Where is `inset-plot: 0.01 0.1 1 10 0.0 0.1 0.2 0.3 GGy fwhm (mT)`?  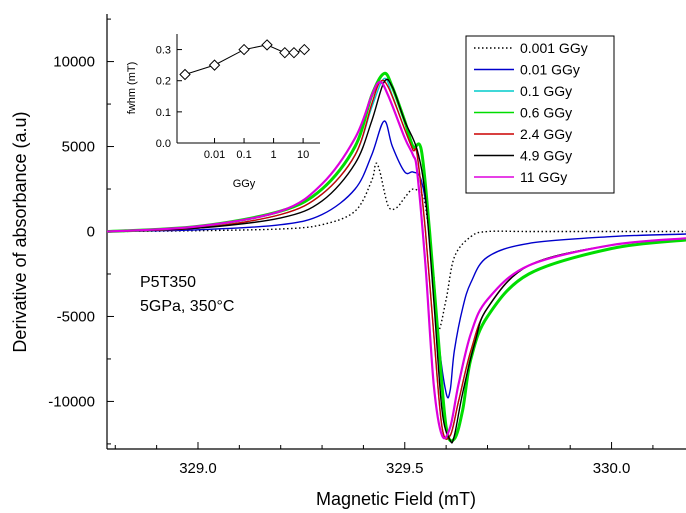 inset-plot: 0.01 0.1 1 10 0.0 0.1 0.2 0.3 GGy fwhm (mT) is located at coordinates (223, 112).